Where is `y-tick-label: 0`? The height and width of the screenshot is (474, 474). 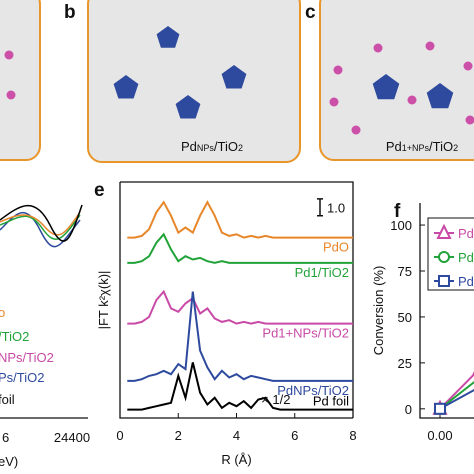
y-tick-label: 0 is located at coordinates (408, 409).